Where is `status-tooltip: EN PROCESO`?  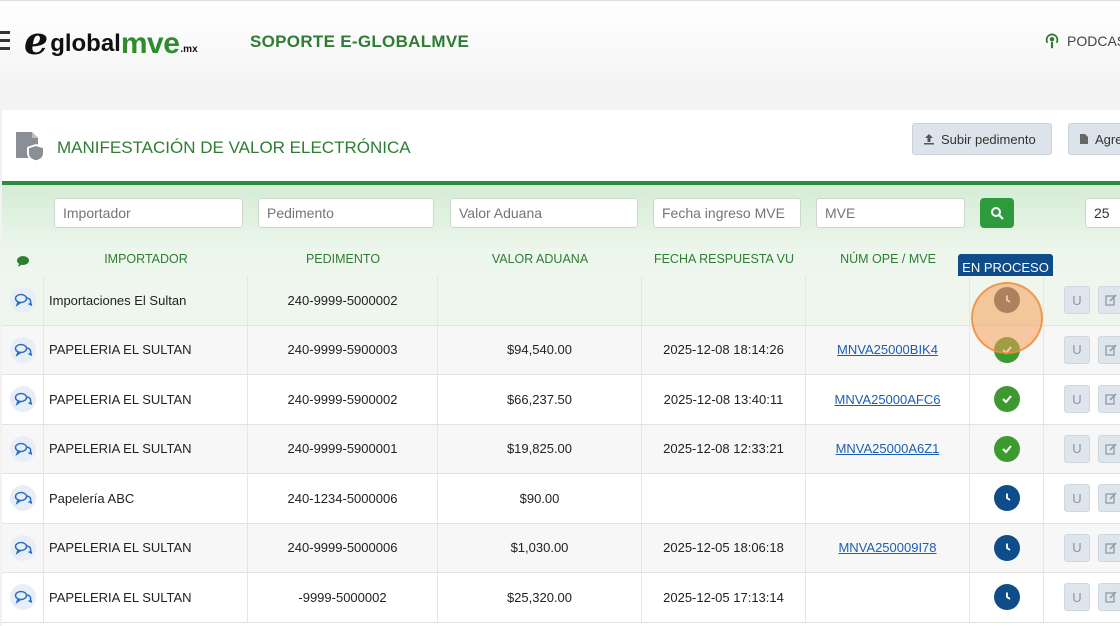
status-tooltip: EN PROCESO is located at coordinates (1005, 270).